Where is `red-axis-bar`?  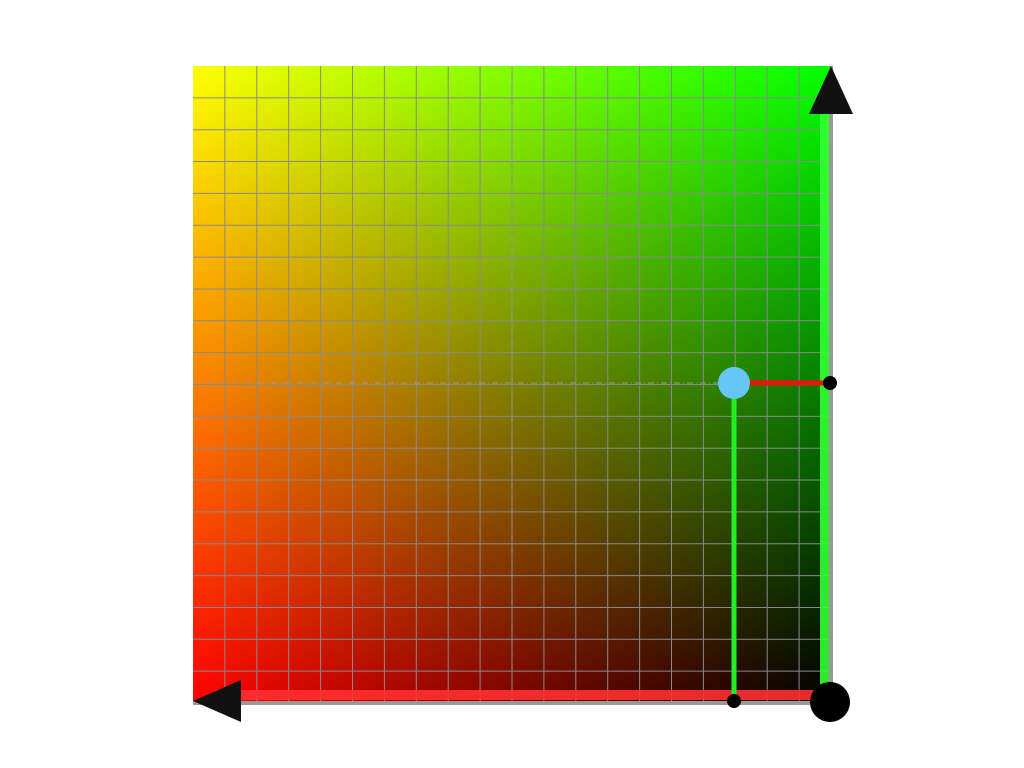
red-axis-bar is located at coordinates (521, 695).